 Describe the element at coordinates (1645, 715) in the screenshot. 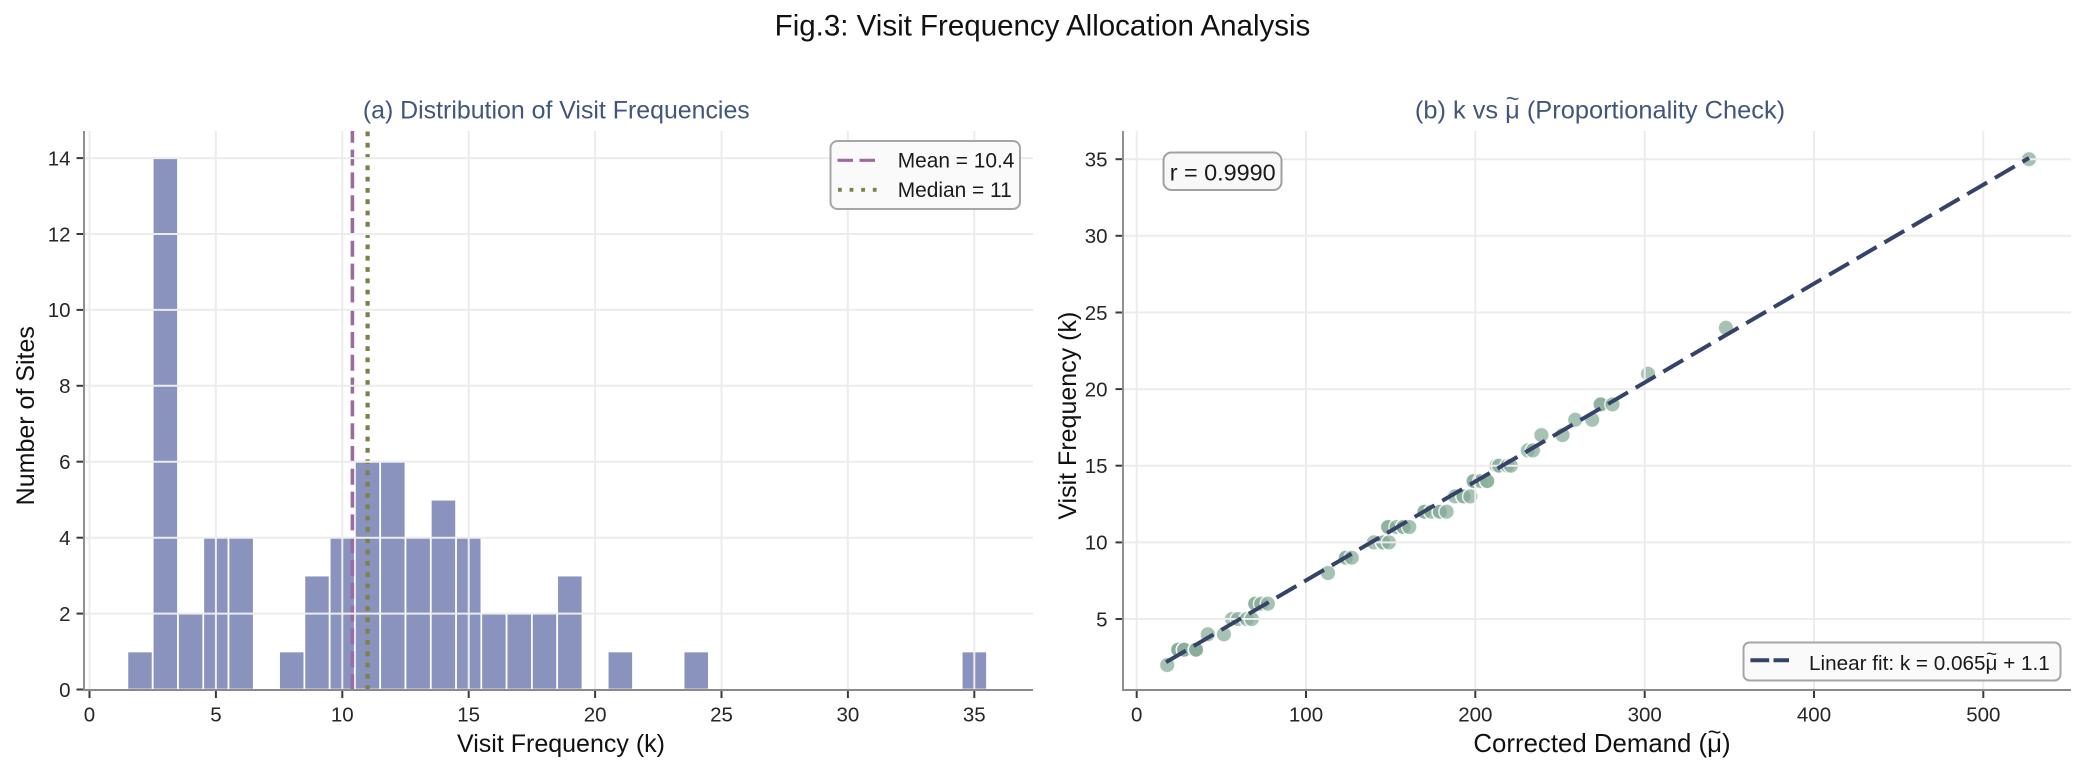

I see `svg-text: 300` at that location.